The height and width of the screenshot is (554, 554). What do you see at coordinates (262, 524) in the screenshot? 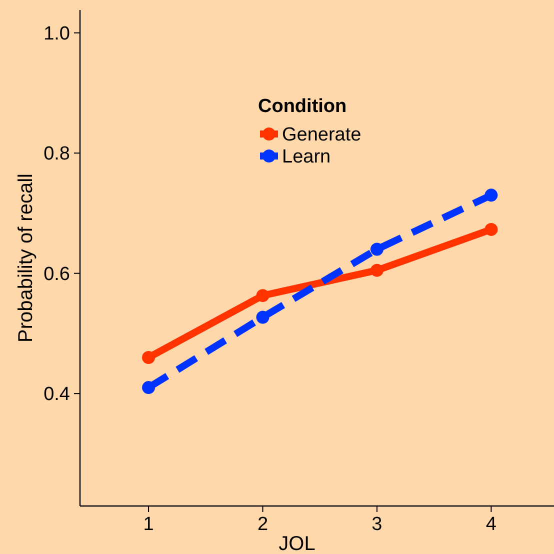
I see `x-tick-label: 2` at bounding box center [262, 524].